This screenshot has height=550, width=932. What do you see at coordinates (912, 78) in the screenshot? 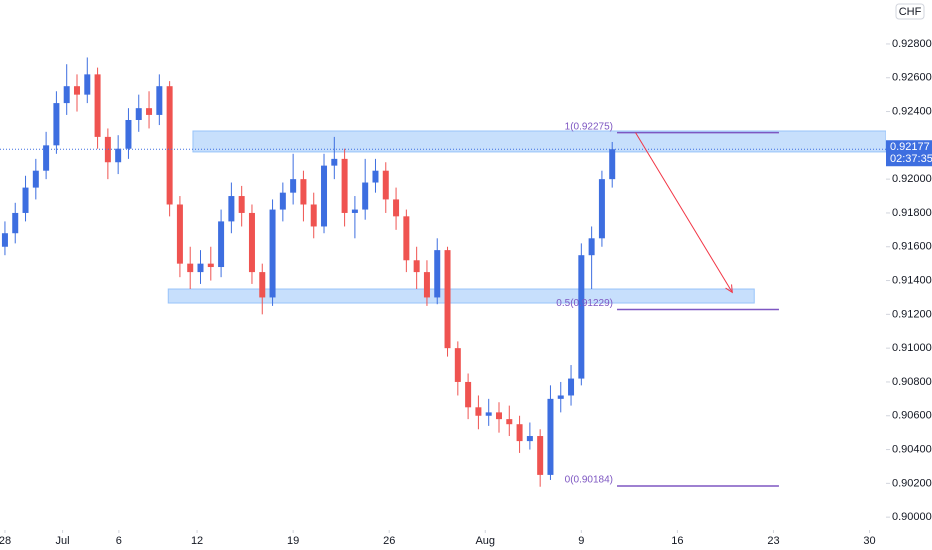
I see `y-tick-label: 0.92600` at bounding box center [912, 78].